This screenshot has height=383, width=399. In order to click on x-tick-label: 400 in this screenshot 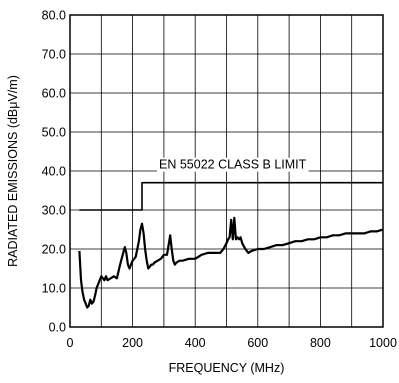, I will do `click(195, 343)`.